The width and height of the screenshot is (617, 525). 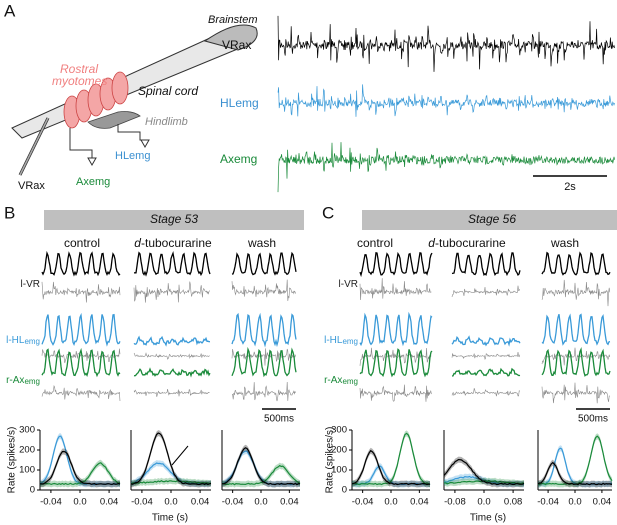 I want to click on scale-label: 2s, so click(x=570, y=187).